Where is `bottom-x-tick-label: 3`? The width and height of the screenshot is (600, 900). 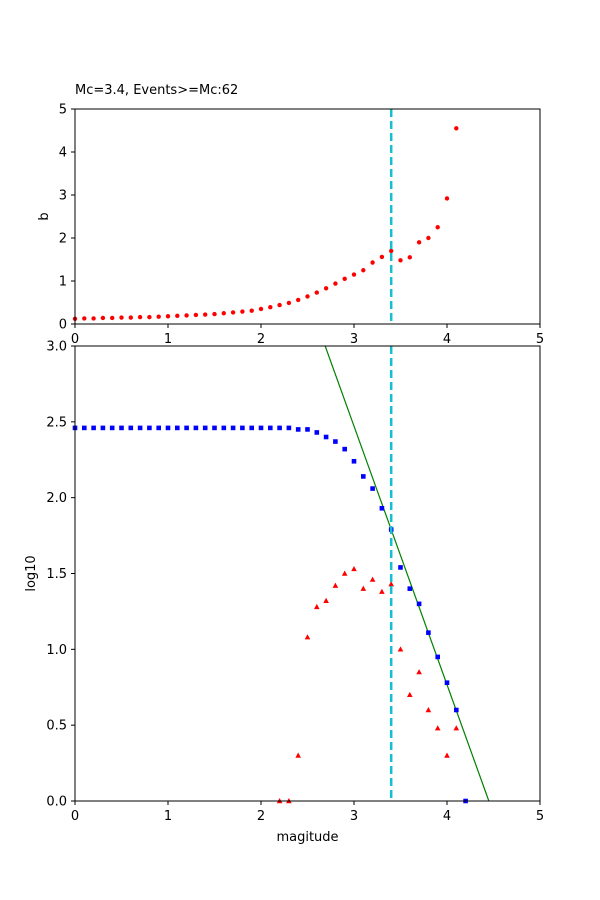
bottom-x-tick-label: 3 is located at coordinates (354, 816).